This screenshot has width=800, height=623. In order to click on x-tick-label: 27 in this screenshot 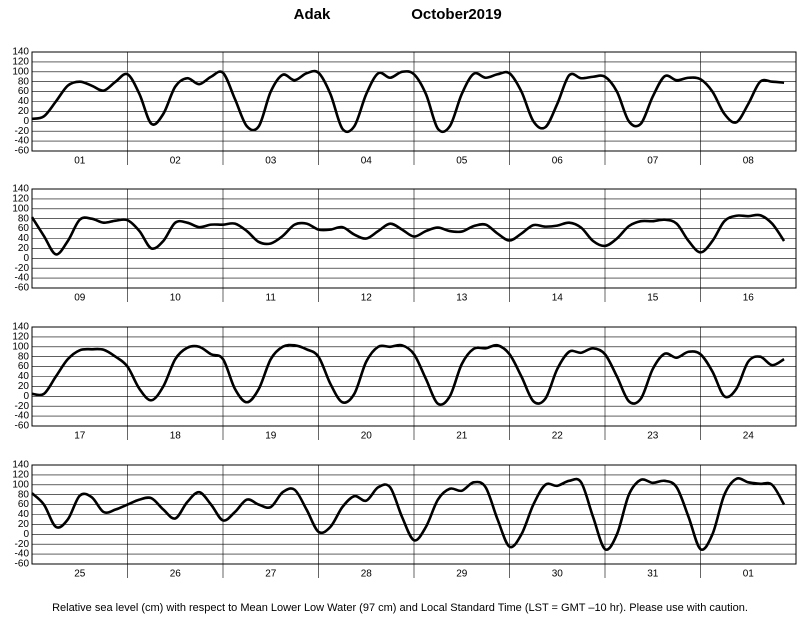, I will do `click(271, 574)`.